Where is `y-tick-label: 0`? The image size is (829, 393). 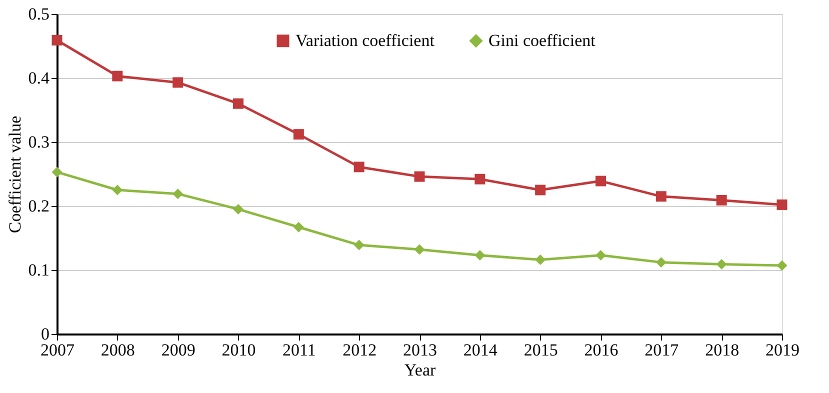 y-tick-label: 0 is located at coordinates (45, 334).